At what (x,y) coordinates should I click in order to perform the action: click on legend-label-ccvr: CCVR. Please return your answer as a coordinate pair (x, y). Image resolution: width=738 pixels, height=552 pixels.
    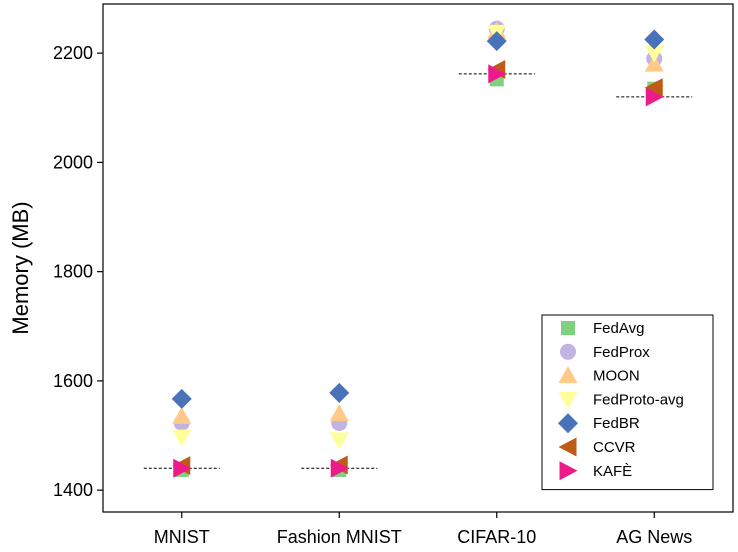
    Looking at the image, I should click on (614, 447).